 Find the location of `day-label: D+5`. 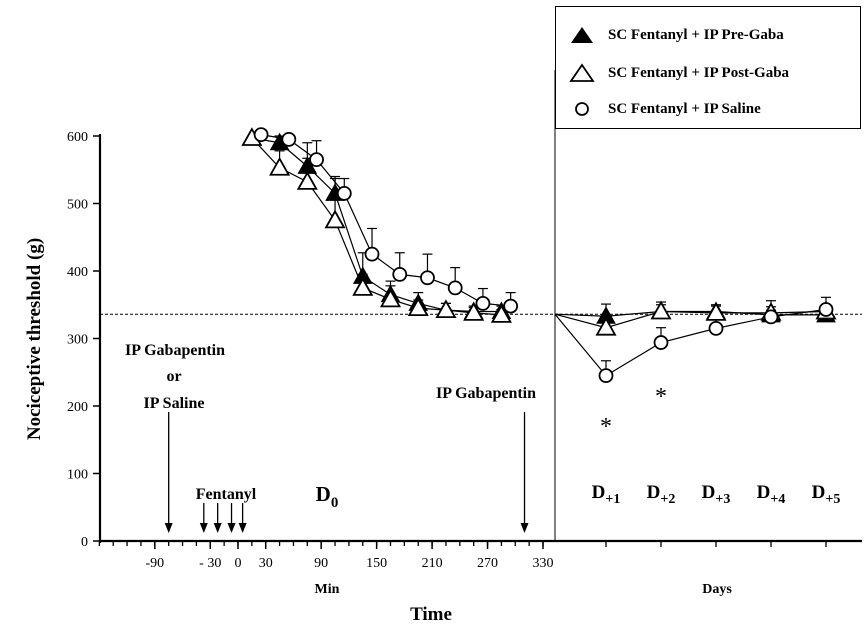

day-label: D+5 is located at coordinates (826, 494).